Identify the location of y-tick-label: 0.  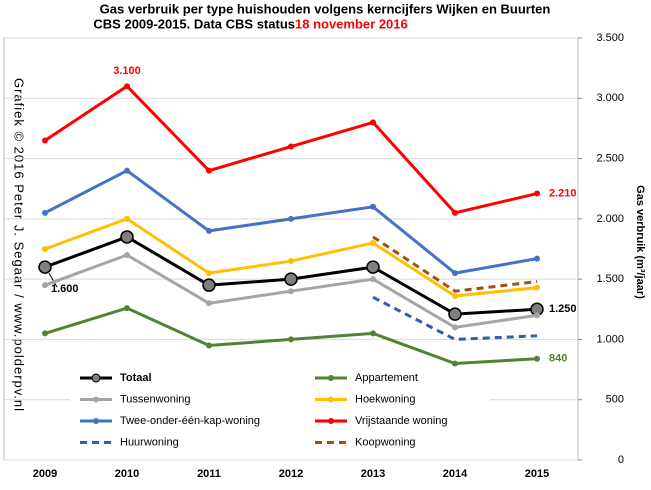
(621, 460).